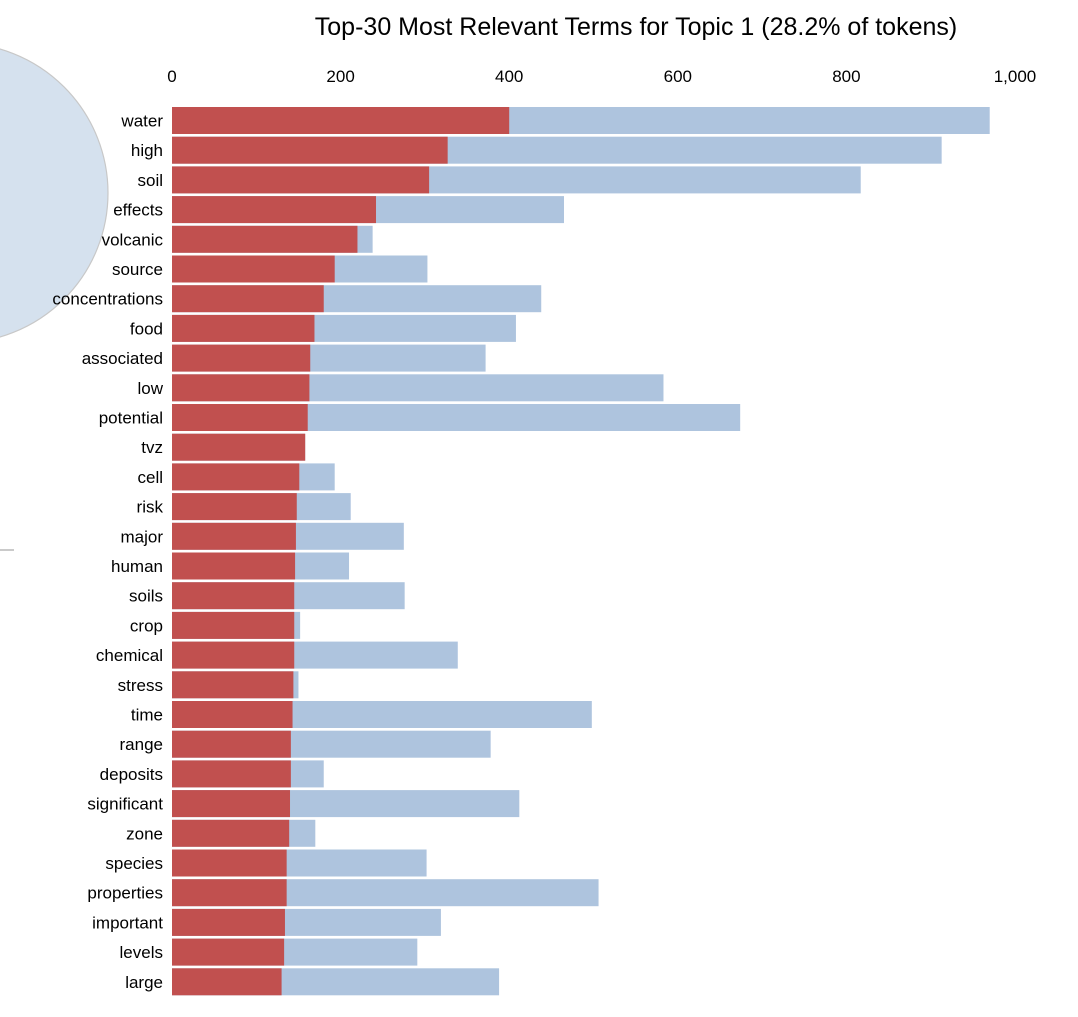 This screenshot has height=1017, width=1078. I want to click on term-label: associated, so click(122, 358).